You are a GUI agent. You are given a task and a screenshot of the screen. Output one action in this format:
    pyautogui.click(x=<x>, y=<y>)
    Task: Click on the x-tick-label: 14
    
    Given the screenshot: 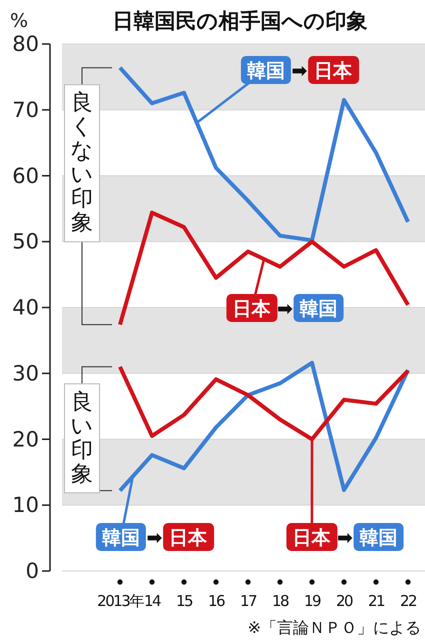 What is the action you would take?
    pyautogui.click(x=152, y=601)
    